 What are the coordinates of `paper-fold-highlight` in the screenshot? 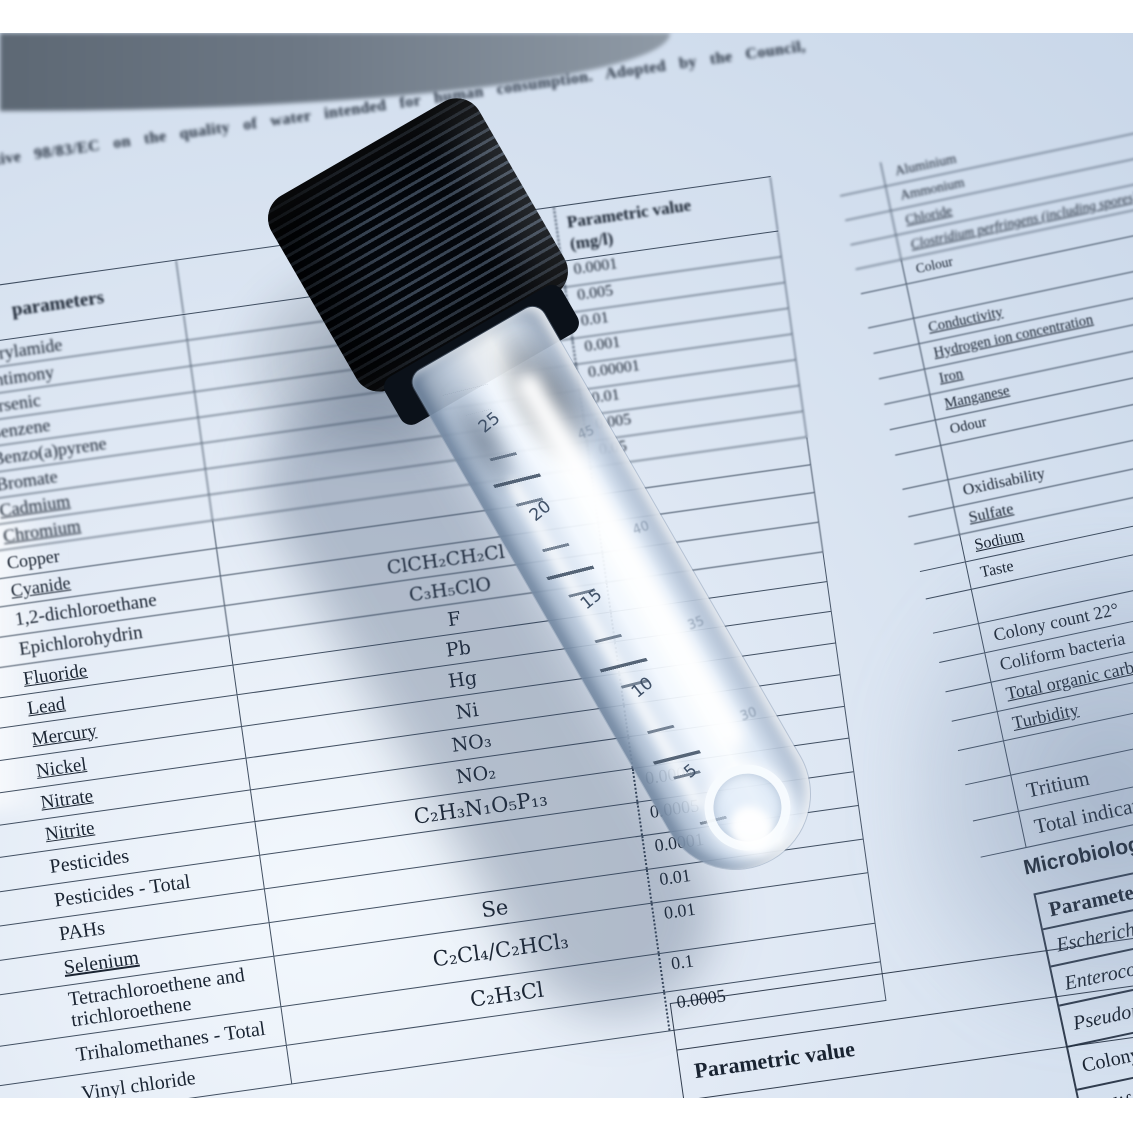 It's located at (27, 660).